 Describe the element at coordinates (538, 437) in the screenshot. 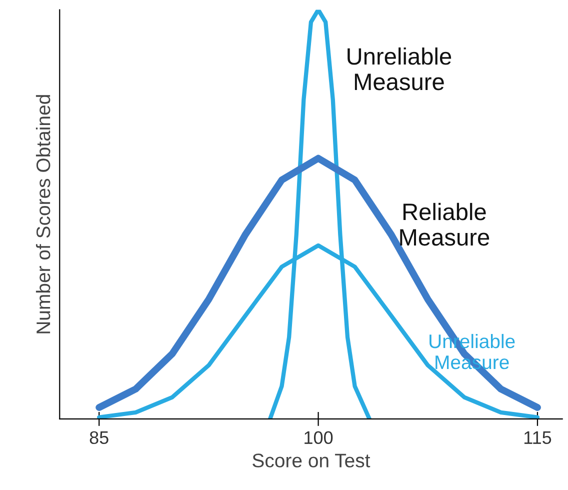

I see `x-tick-label: 115` at that location.